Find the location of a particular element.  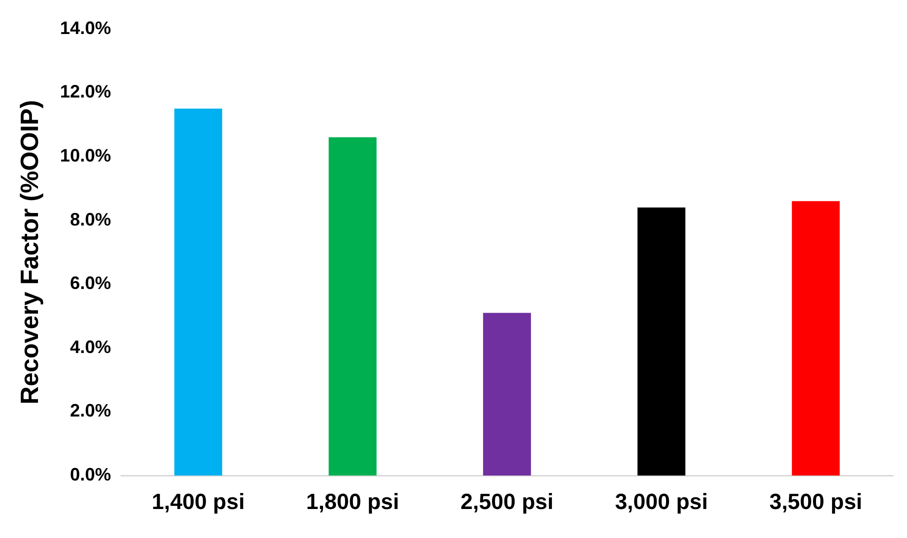

x-tick-label: 2,500 psi is located at coordinates (507, 501).